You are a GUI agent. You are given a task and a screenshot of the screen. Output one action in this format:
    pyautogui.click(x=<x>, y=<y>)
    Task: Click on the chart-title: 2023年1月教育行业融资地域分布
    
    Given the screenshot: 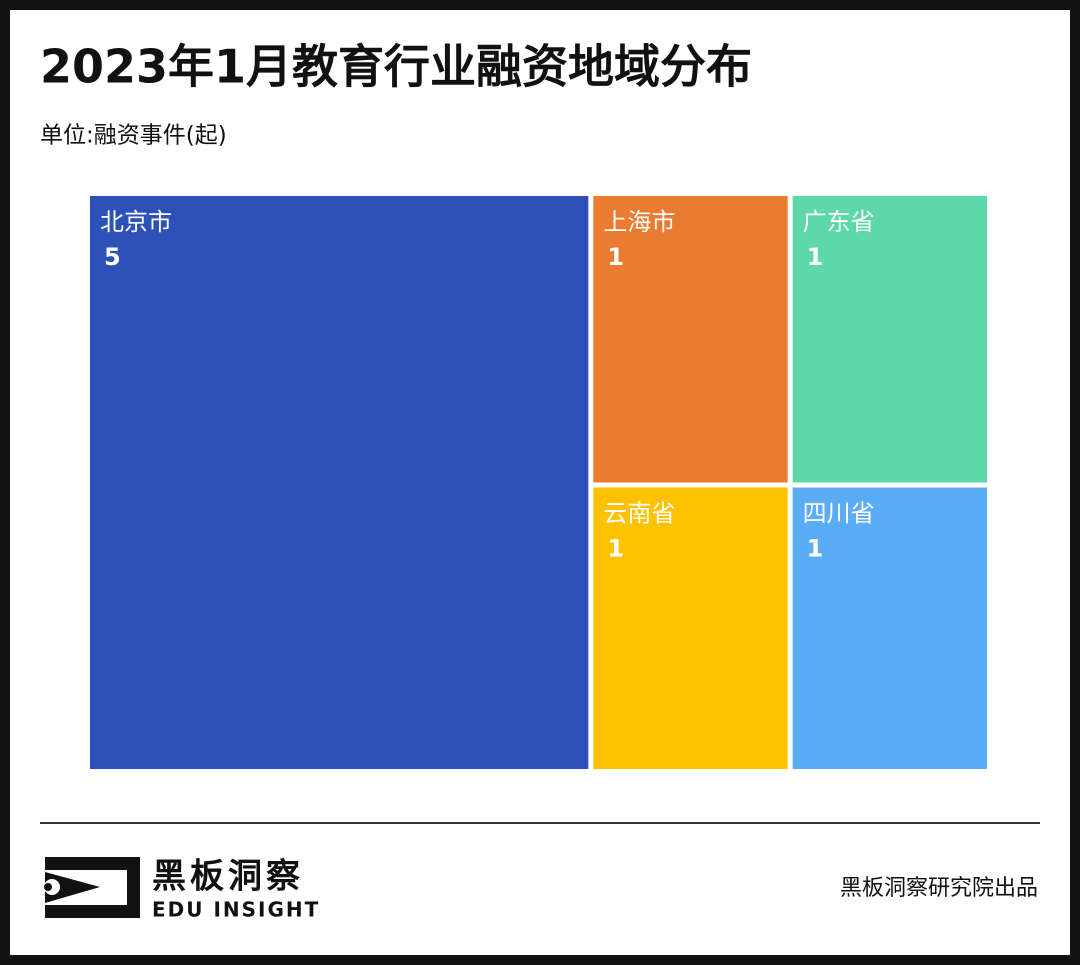 What is the action you would take?
    pyautogui.click(x=396, y=67)
    